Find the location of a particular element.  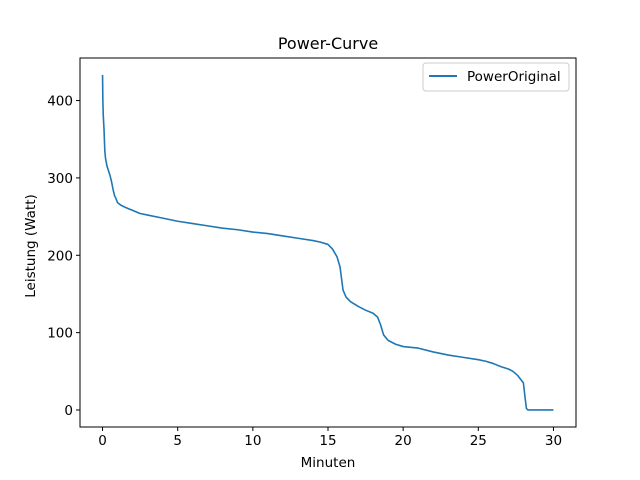

y-tick-label: 300 is located at coordinates (60, 179).